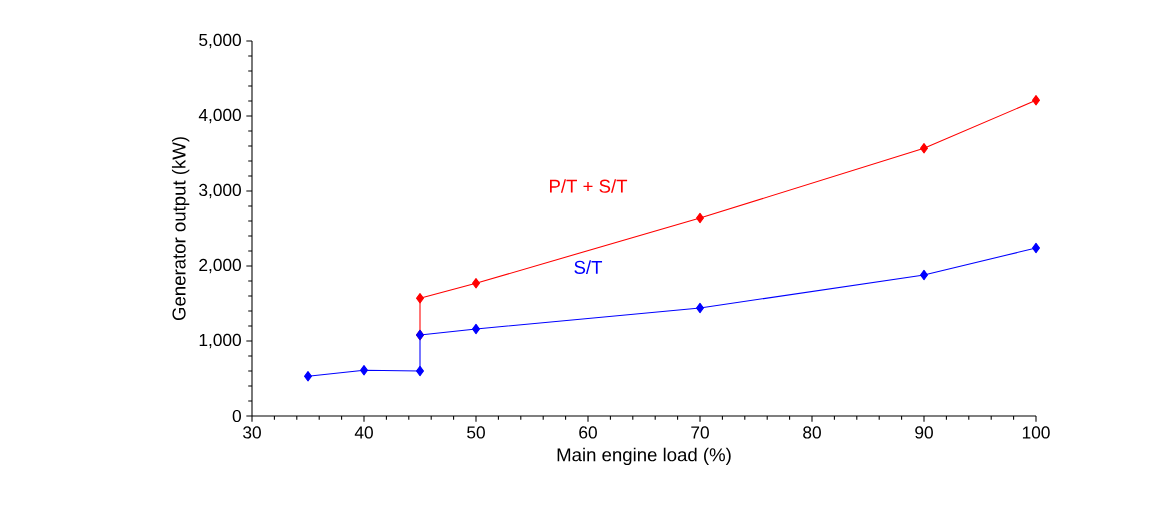  Describe the element at coordinates (363, 432) in the screenshot. I see `x-tick-label: 40` at that location.